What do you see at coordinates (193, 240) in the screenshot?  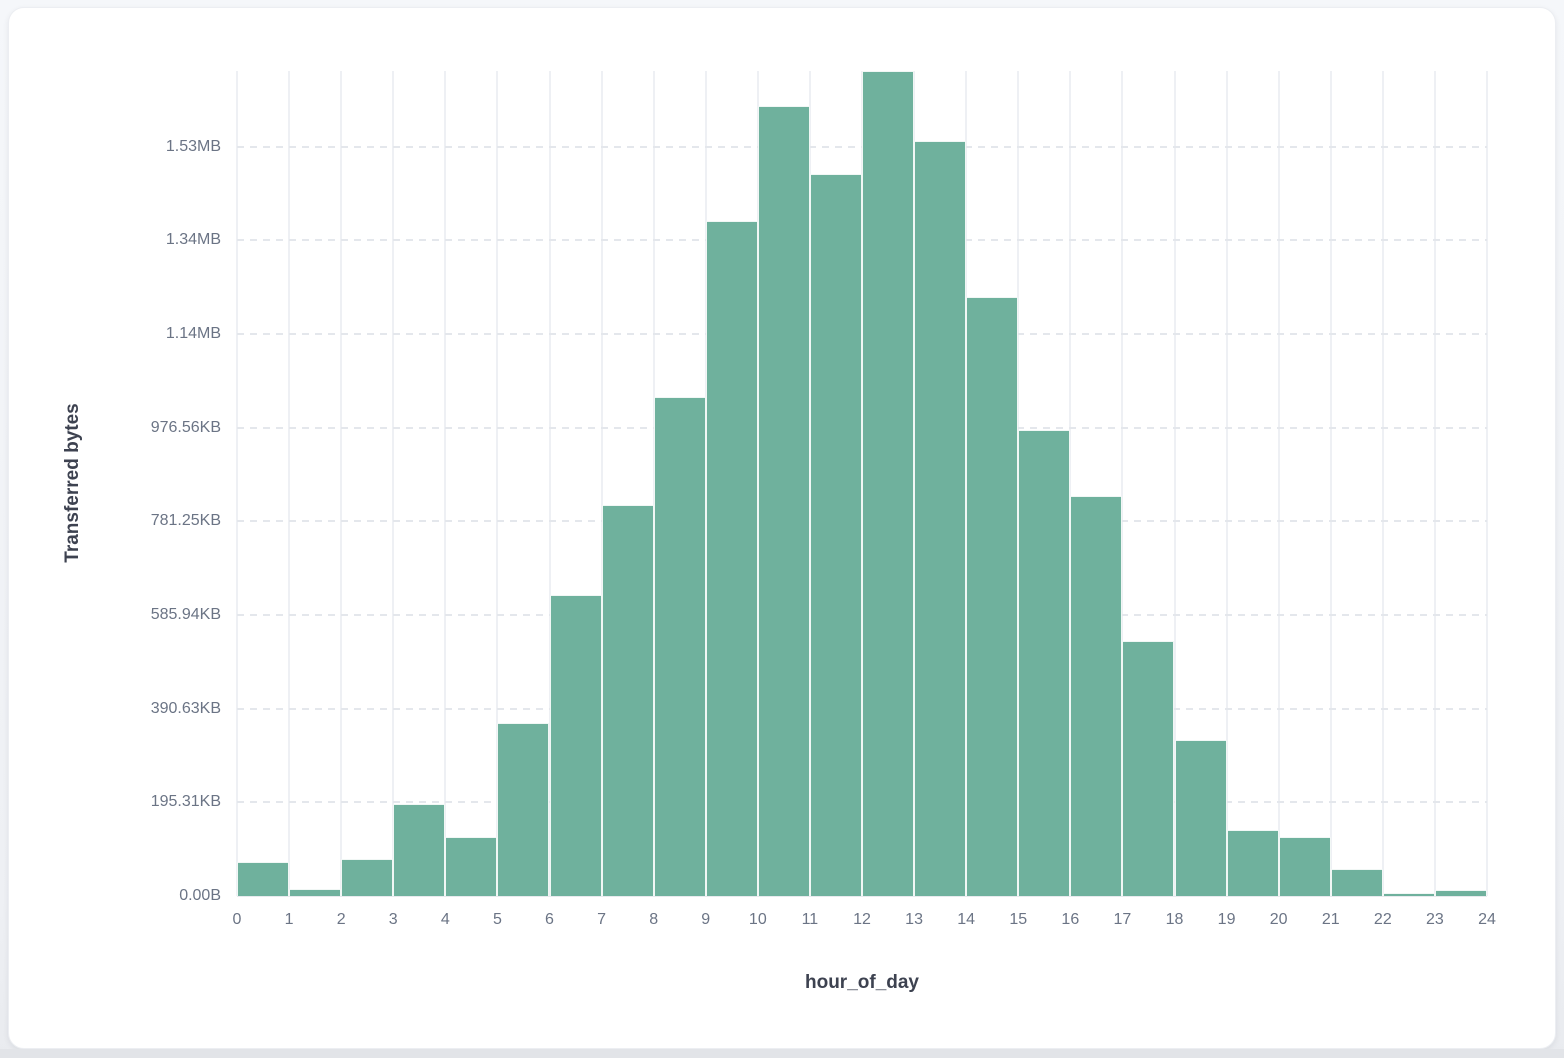 I see `y-tick-label: 1.34MB` at bounding box center [193, 240].